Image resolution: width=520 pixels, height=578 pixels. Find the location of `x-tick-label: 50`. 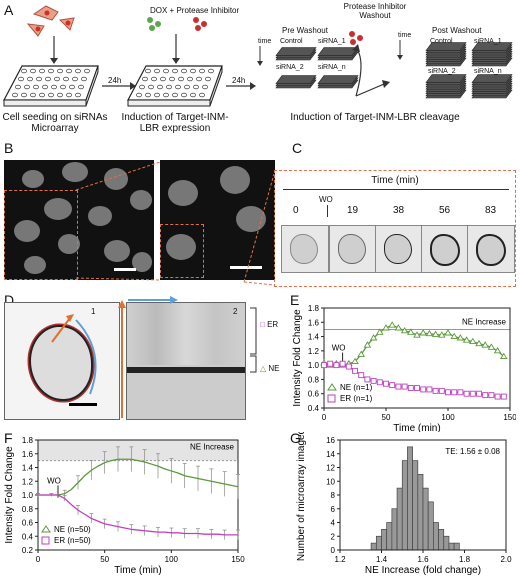

x-tick-label: 50 is located at coordinates (104, 559).